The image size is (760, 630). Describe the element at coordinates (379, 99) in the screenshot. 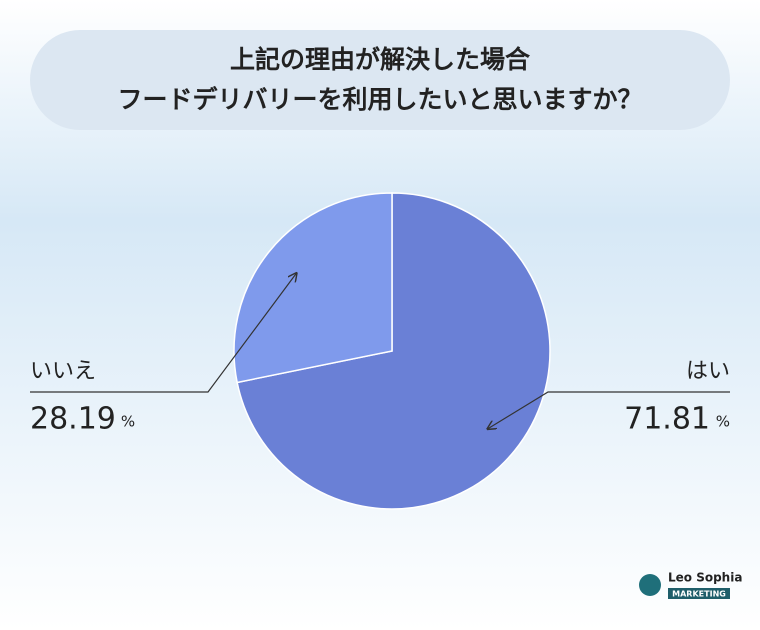

I see `chart-title: フードデリバリーを利用したいと思いますか？` at that location.